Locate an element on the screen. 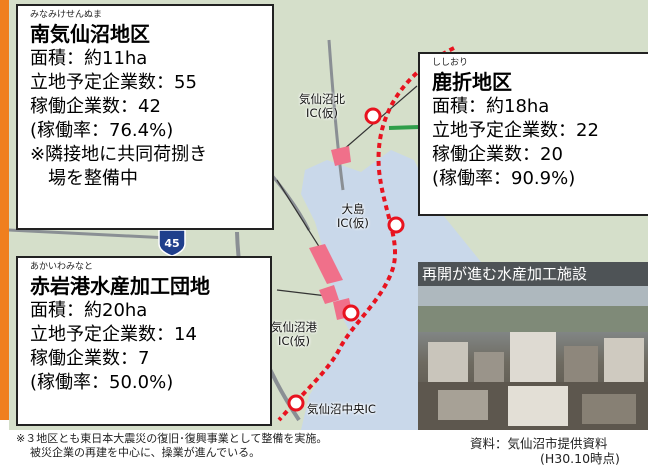 Image resolution: width=648 pixels, height=470 pixels. area-akaiwa is located at coordinates (329, 294).